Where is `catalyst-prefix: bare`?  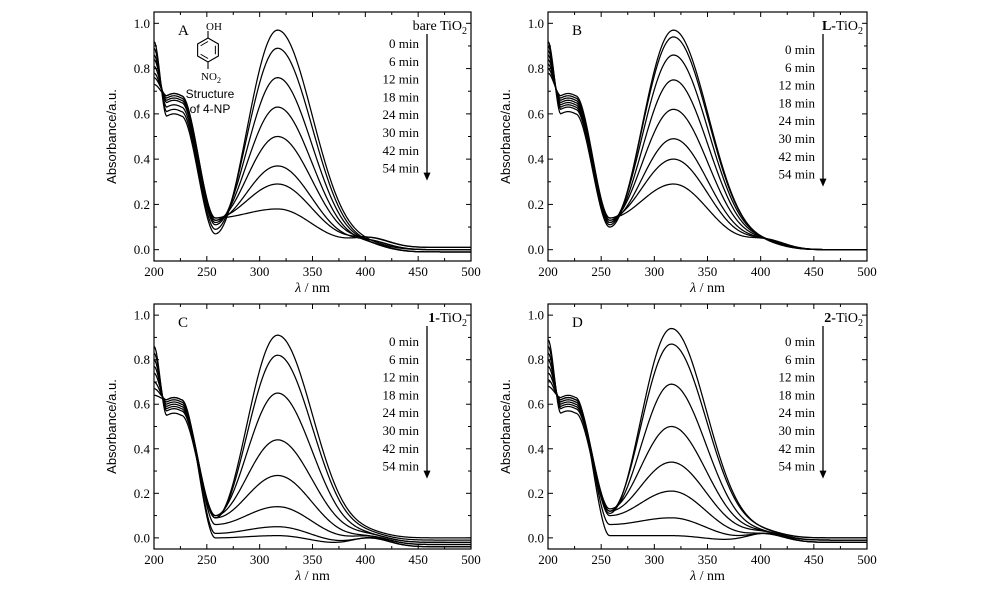
catalyst-prefix: bare is located at coordinates (426, 26).